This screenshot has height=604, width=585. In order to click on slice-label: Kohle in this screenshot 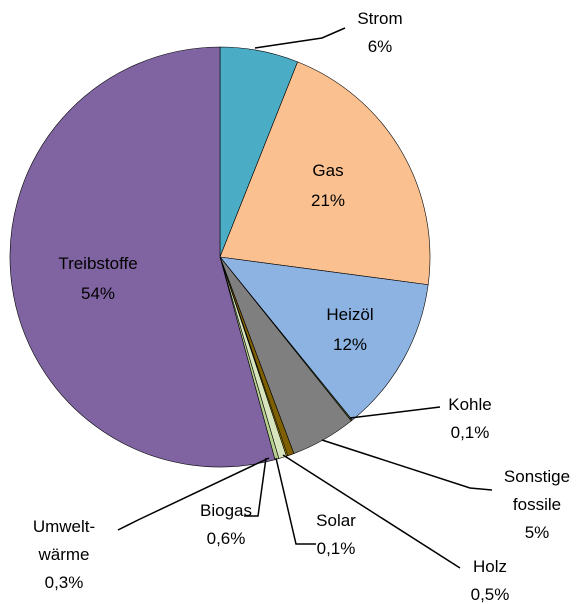, I will do `click(469, 404)`.